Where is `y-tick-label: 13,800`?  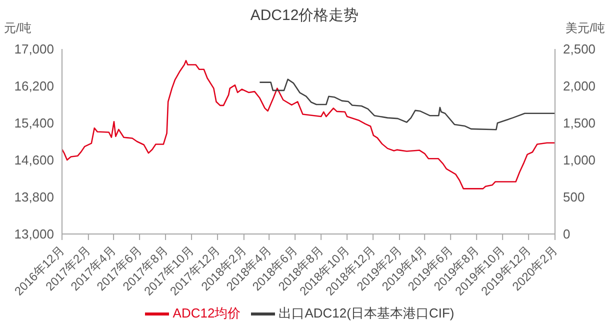 y-tick-label: 13,800 is located at coordinates (34, 197).